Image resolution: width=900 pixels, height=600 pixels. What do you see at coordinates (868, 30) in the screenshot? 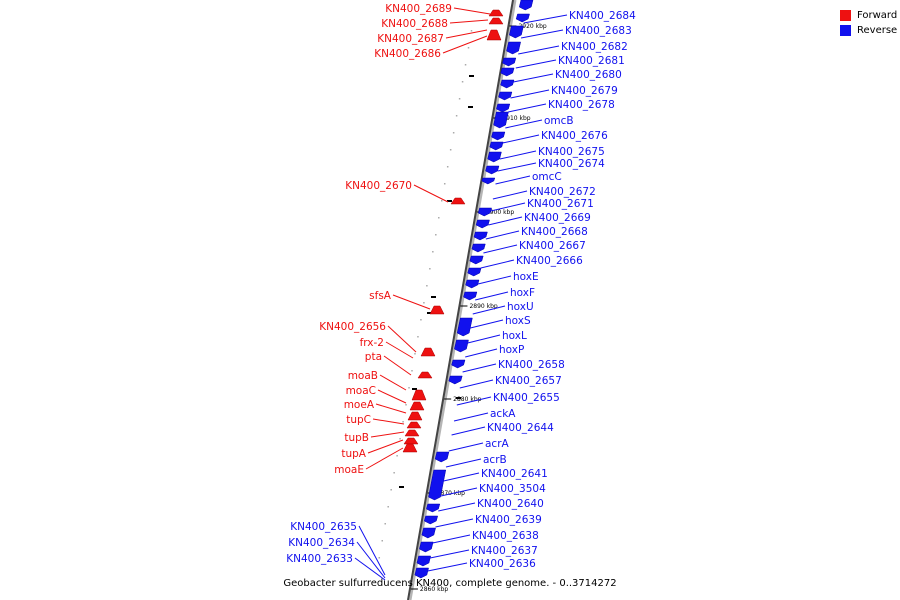
I see `legend-reverse: Reverse` at bounding box center [868, 30].